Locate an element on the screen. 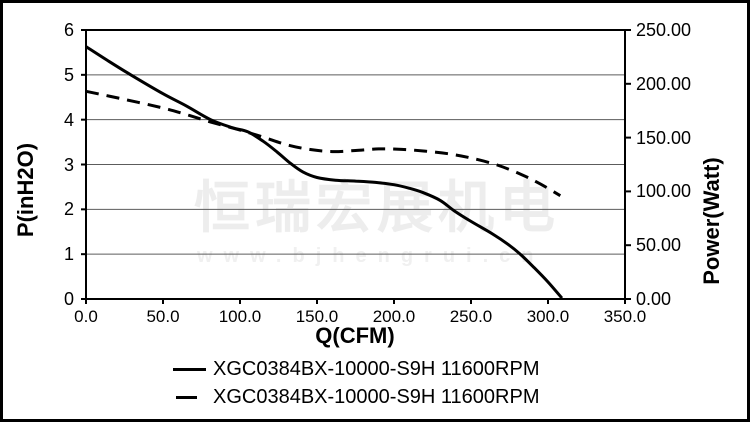 This screenshot has height=422, width=750. y-right-tick-label: 100.00 is located at coordinates (664, 191).